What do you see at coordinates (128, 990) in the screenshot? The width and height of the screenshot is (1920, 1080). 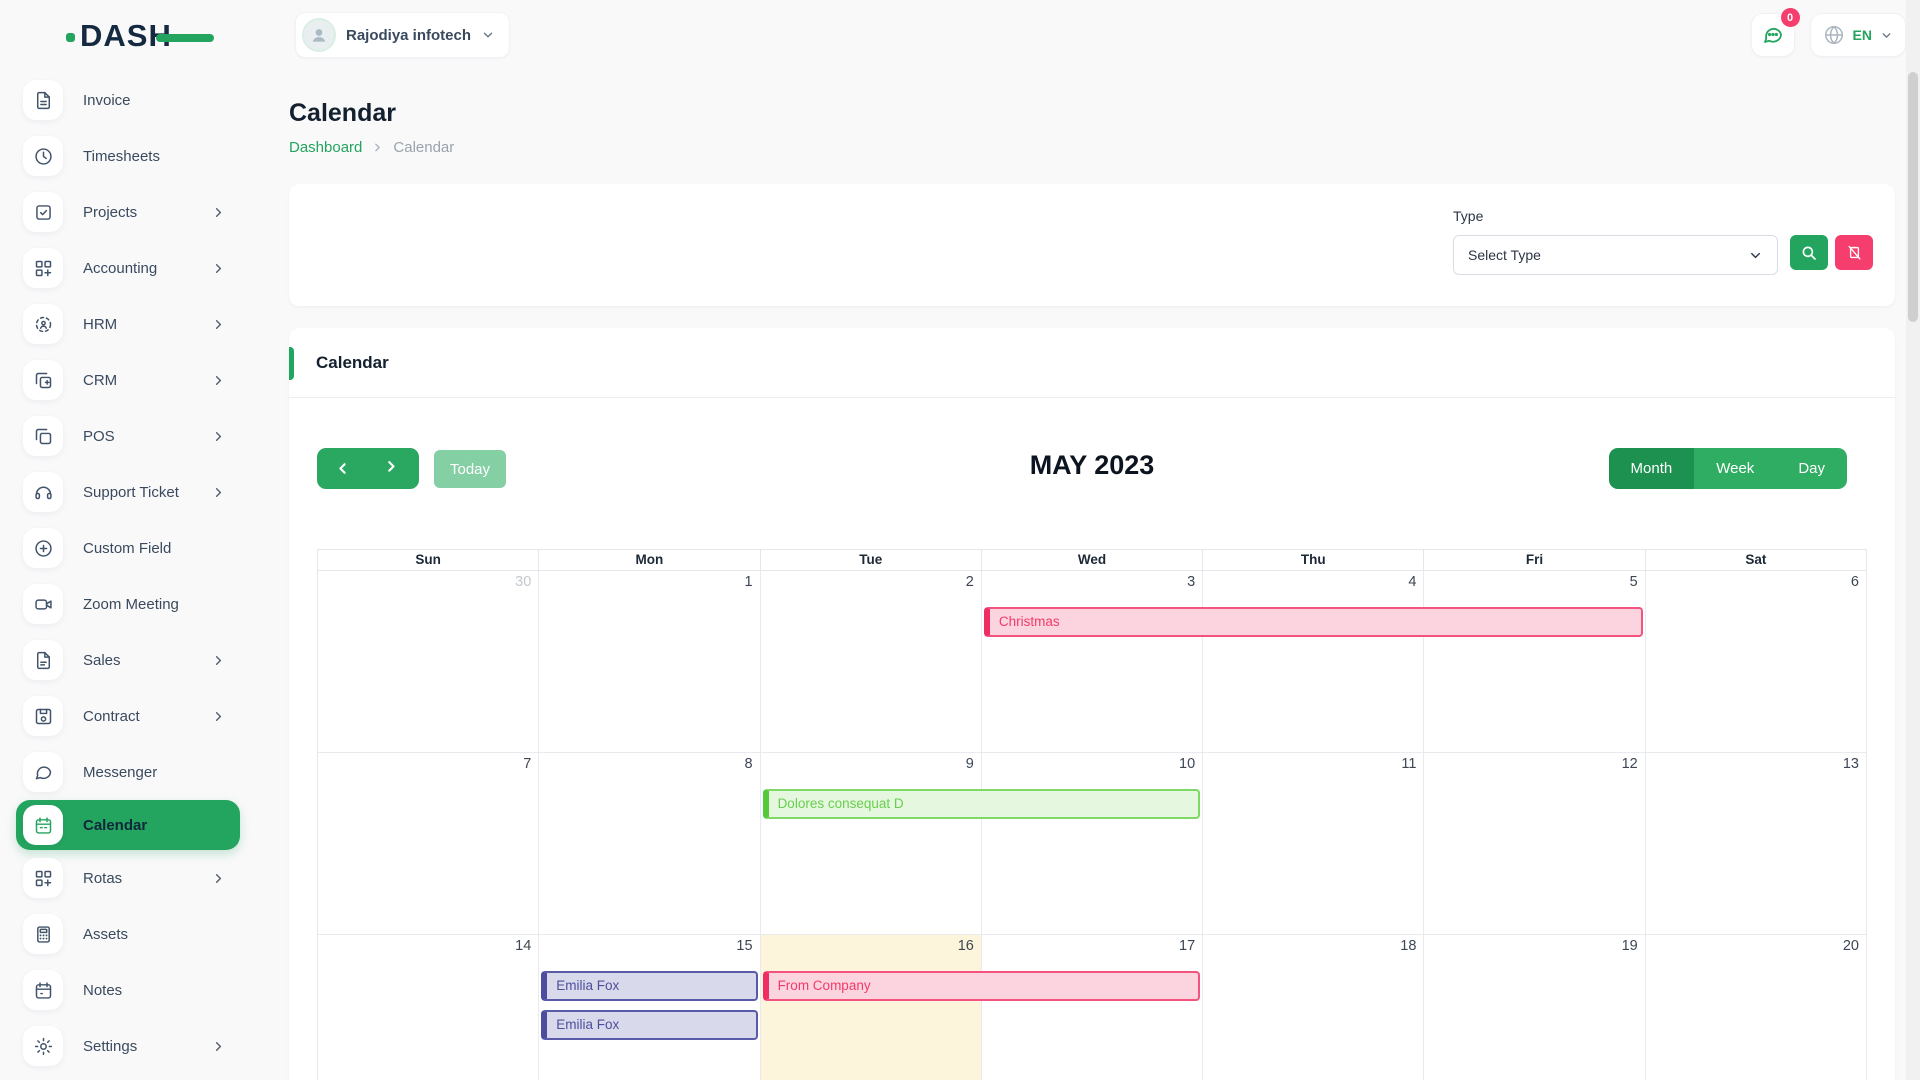 I see `sidebar-item-notes: Notes` at bounding box center [128, 990].